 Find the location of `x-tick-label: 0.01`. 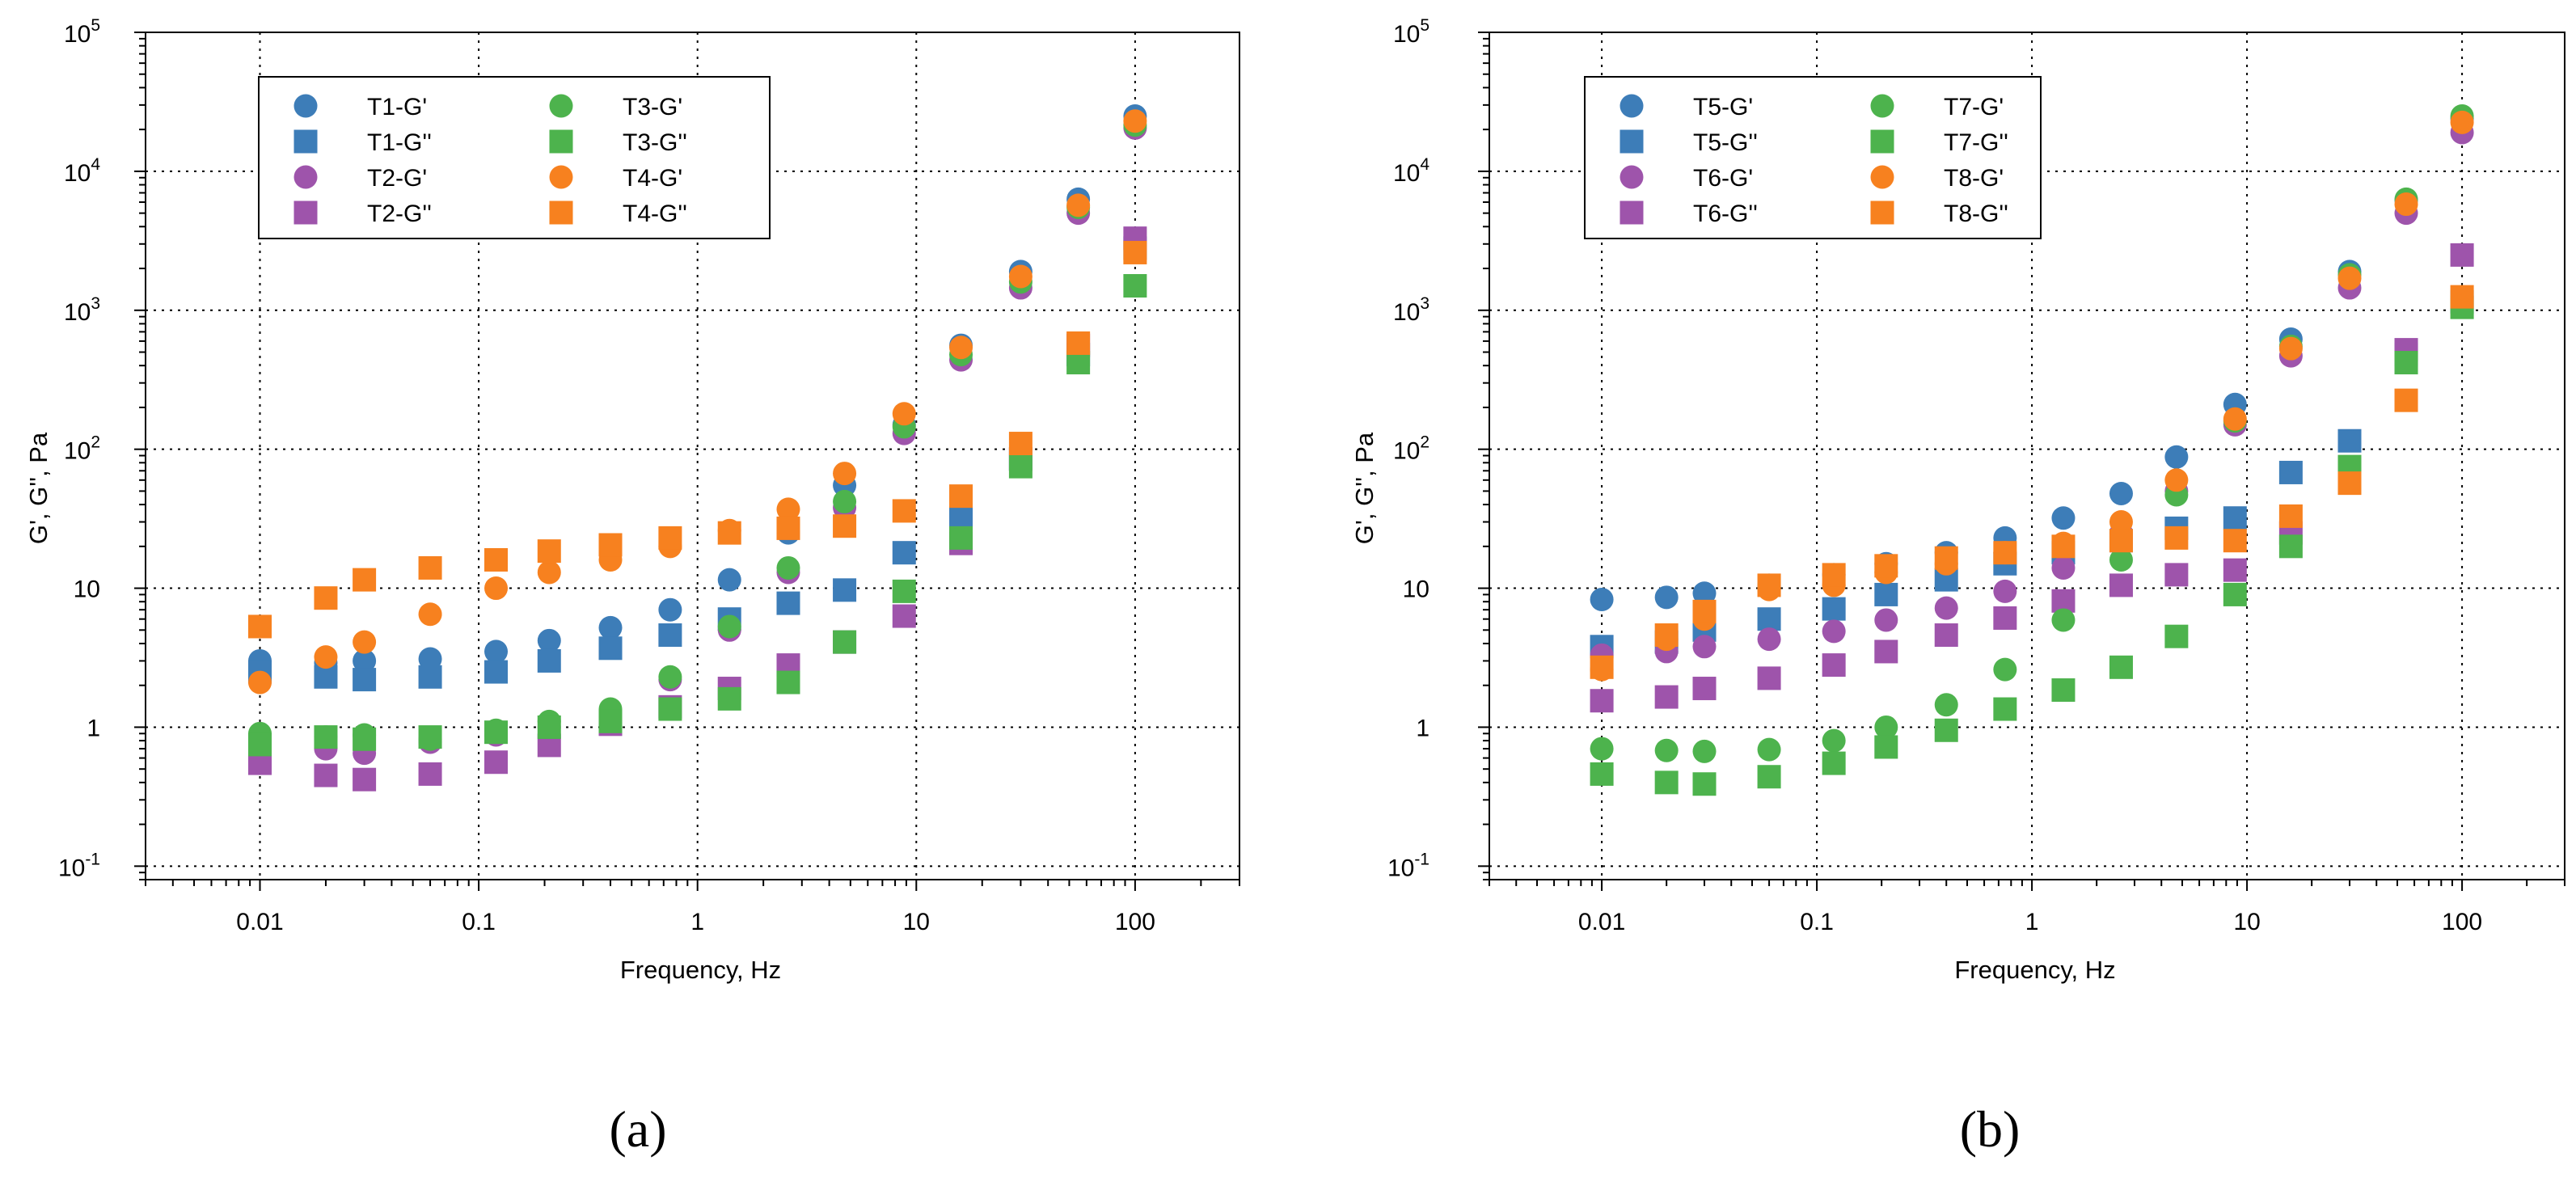

x-tick-label: 0.01 is located at coordinates (1601, 922).